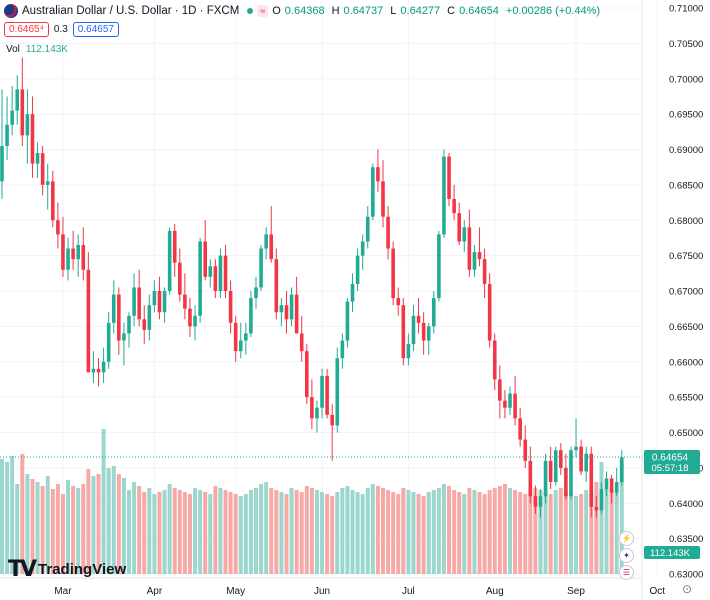  What do you see at coordinates (626, 538) in the screenshot?
I see `lightning-icon: ⚡` at bounding box center [626, 538].